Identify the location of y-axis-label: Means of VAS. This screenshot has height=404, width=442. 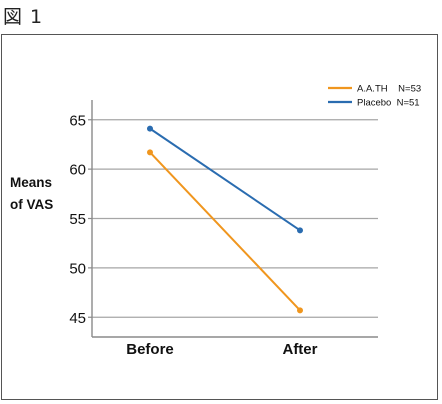
(31, 194).